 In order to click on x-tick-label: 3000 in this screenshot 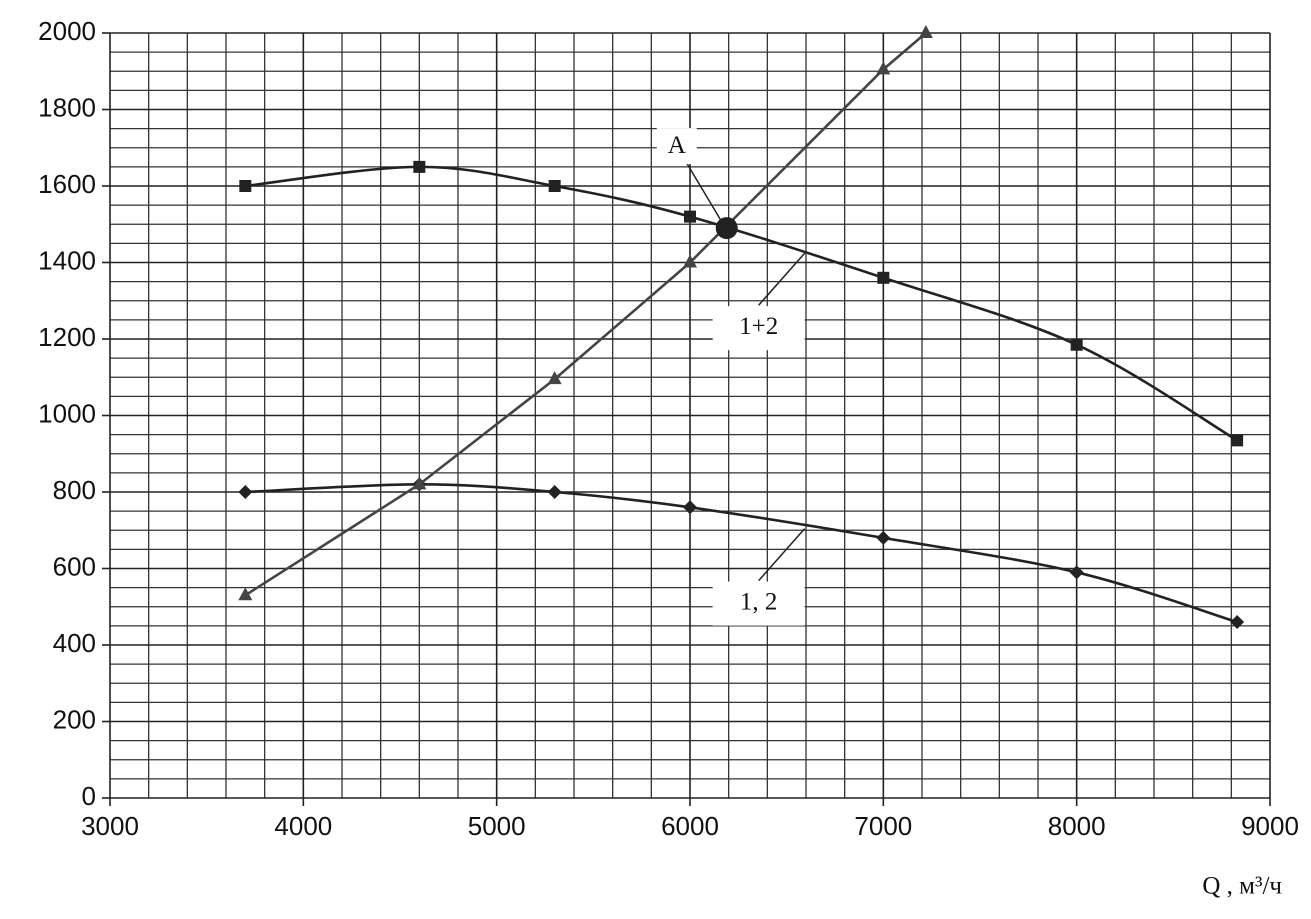, I will do `click(110, 826)`.